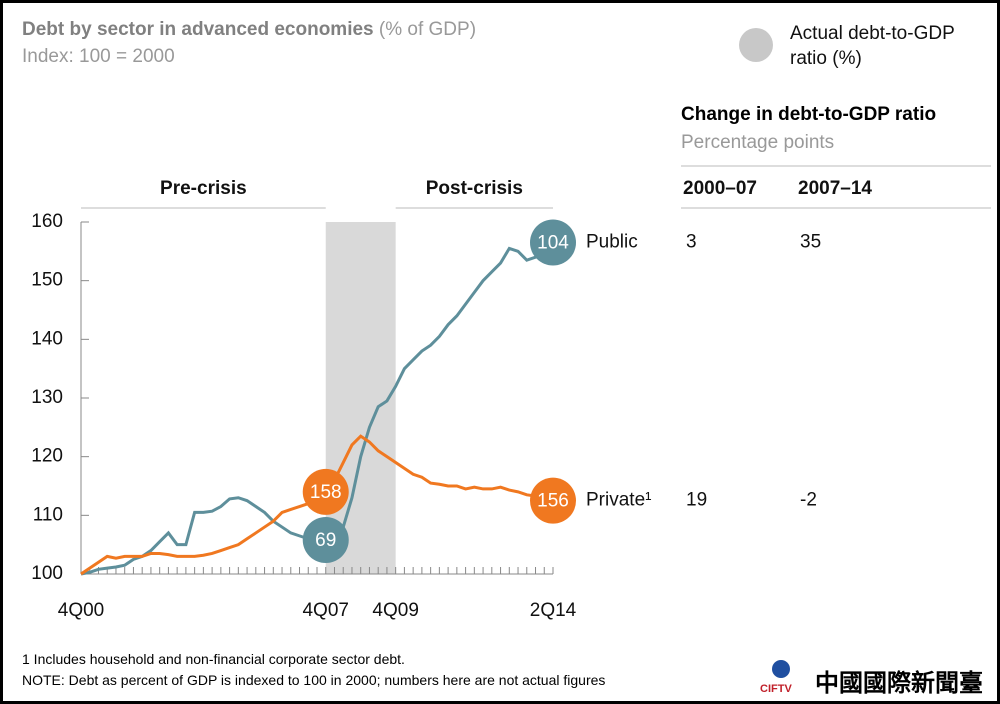 Image resolution: width=1000 pixels, height=704 pixels. I want to click on y-tick-label: 100, so click(47, 573).